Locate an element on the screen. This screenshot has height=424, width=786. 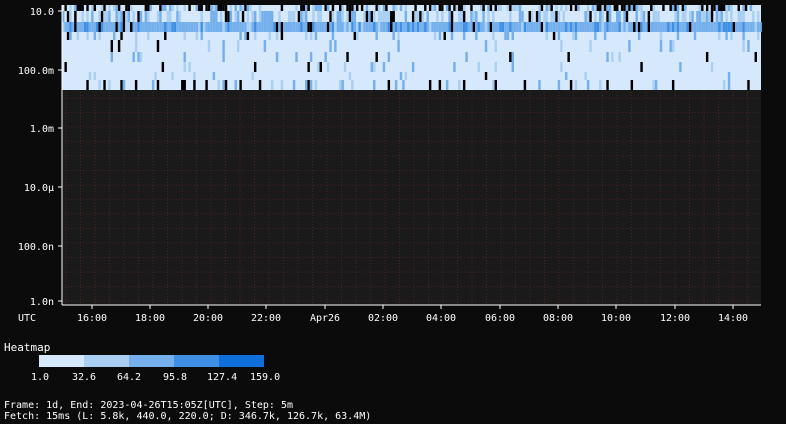
legend-swatch is located at coordinates (241, 361).